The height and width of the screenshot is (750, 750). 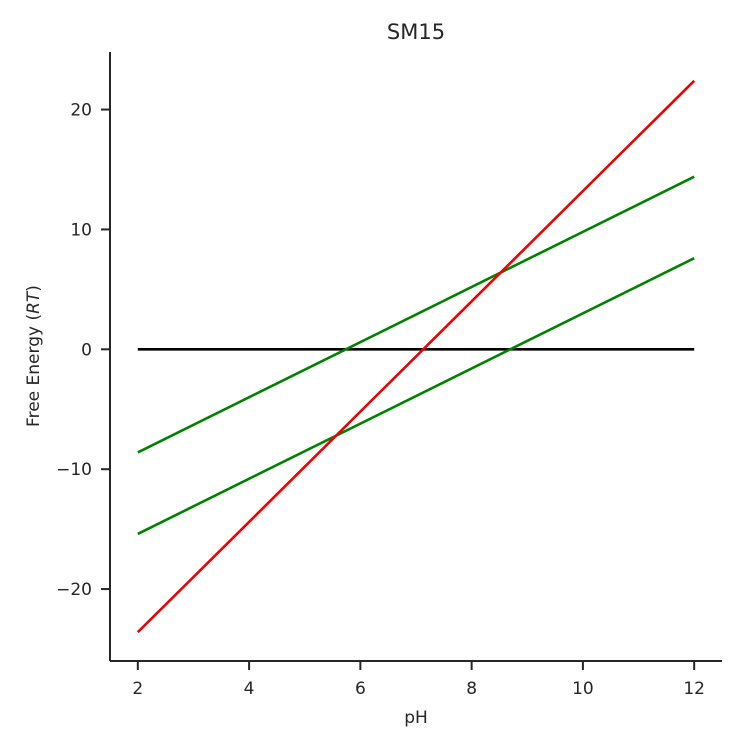 I want to click on y-axis-label: Free Energy (RT), so click(x=34, y=356).